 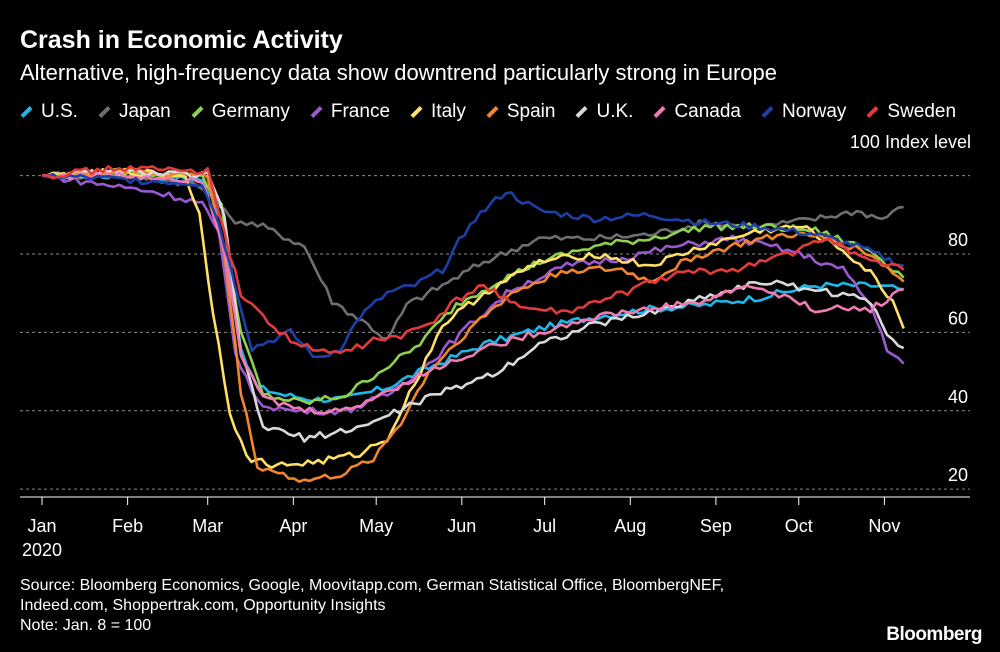 What do you see at coordinates (615, 111) in the screenshot?
I see `legend-label: U.K.` at bounding box center [615, 111].